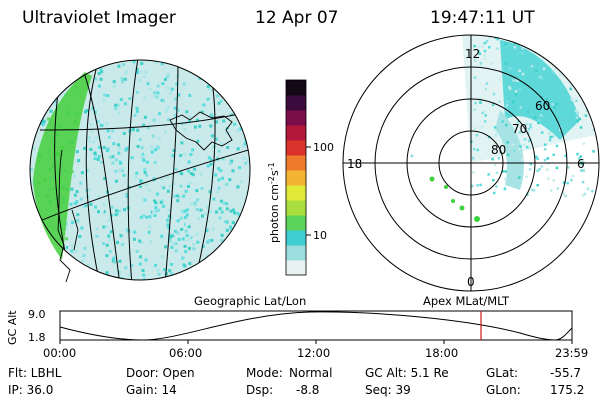  What do you see at coordinates (12, 327) in the screenshot?
I see `timeline-axis-label: GC Alt` at bounding box center [12, 327].